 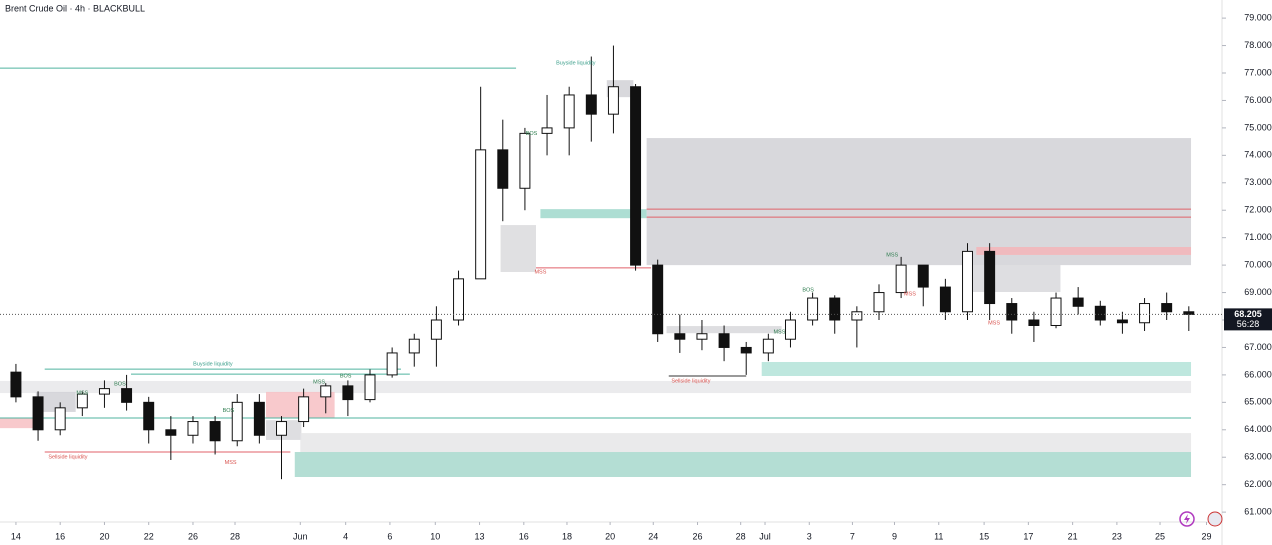 I want to click on x-tick-label: 6, so click(x=389, y=536).